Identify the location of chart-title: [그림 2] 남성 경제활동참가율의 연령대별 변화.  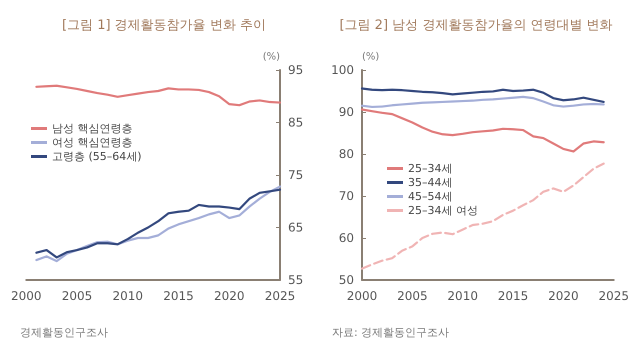
(476, 25).